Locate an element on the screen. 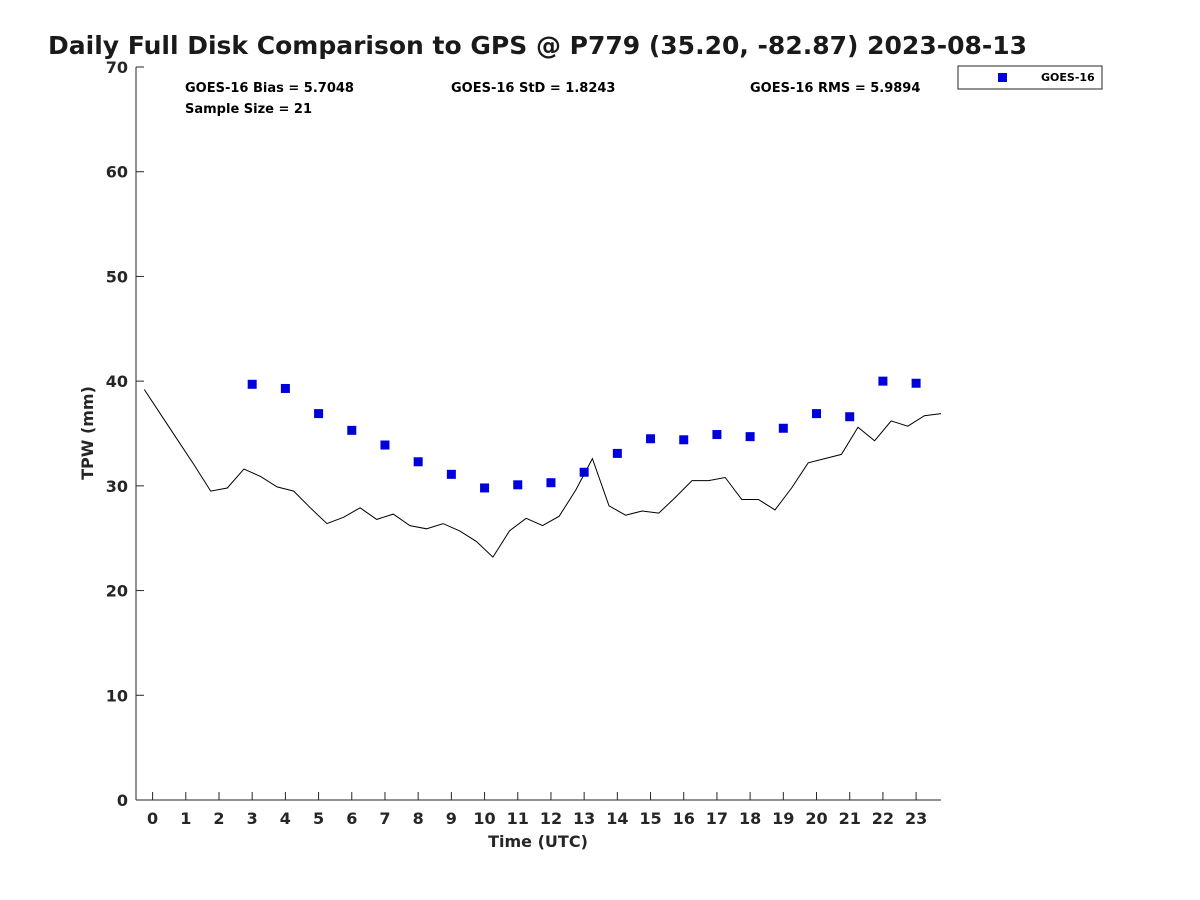 The width and height of the screenshot is (1200, 900). x-tick-label: 6 is located at coordinates (351, 818).